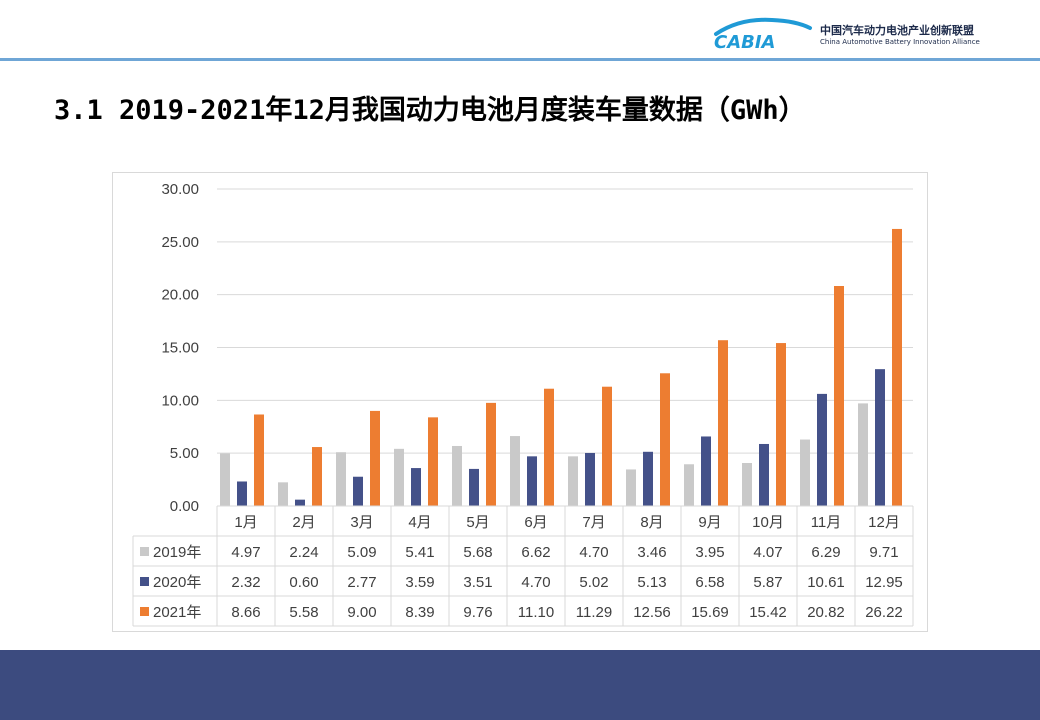 This screenshot has height=720, width=1040. What do you see at coordinates (303, 582) in the screenshot?
I see `data-label: 0.60` at bounding box center [303, 582].